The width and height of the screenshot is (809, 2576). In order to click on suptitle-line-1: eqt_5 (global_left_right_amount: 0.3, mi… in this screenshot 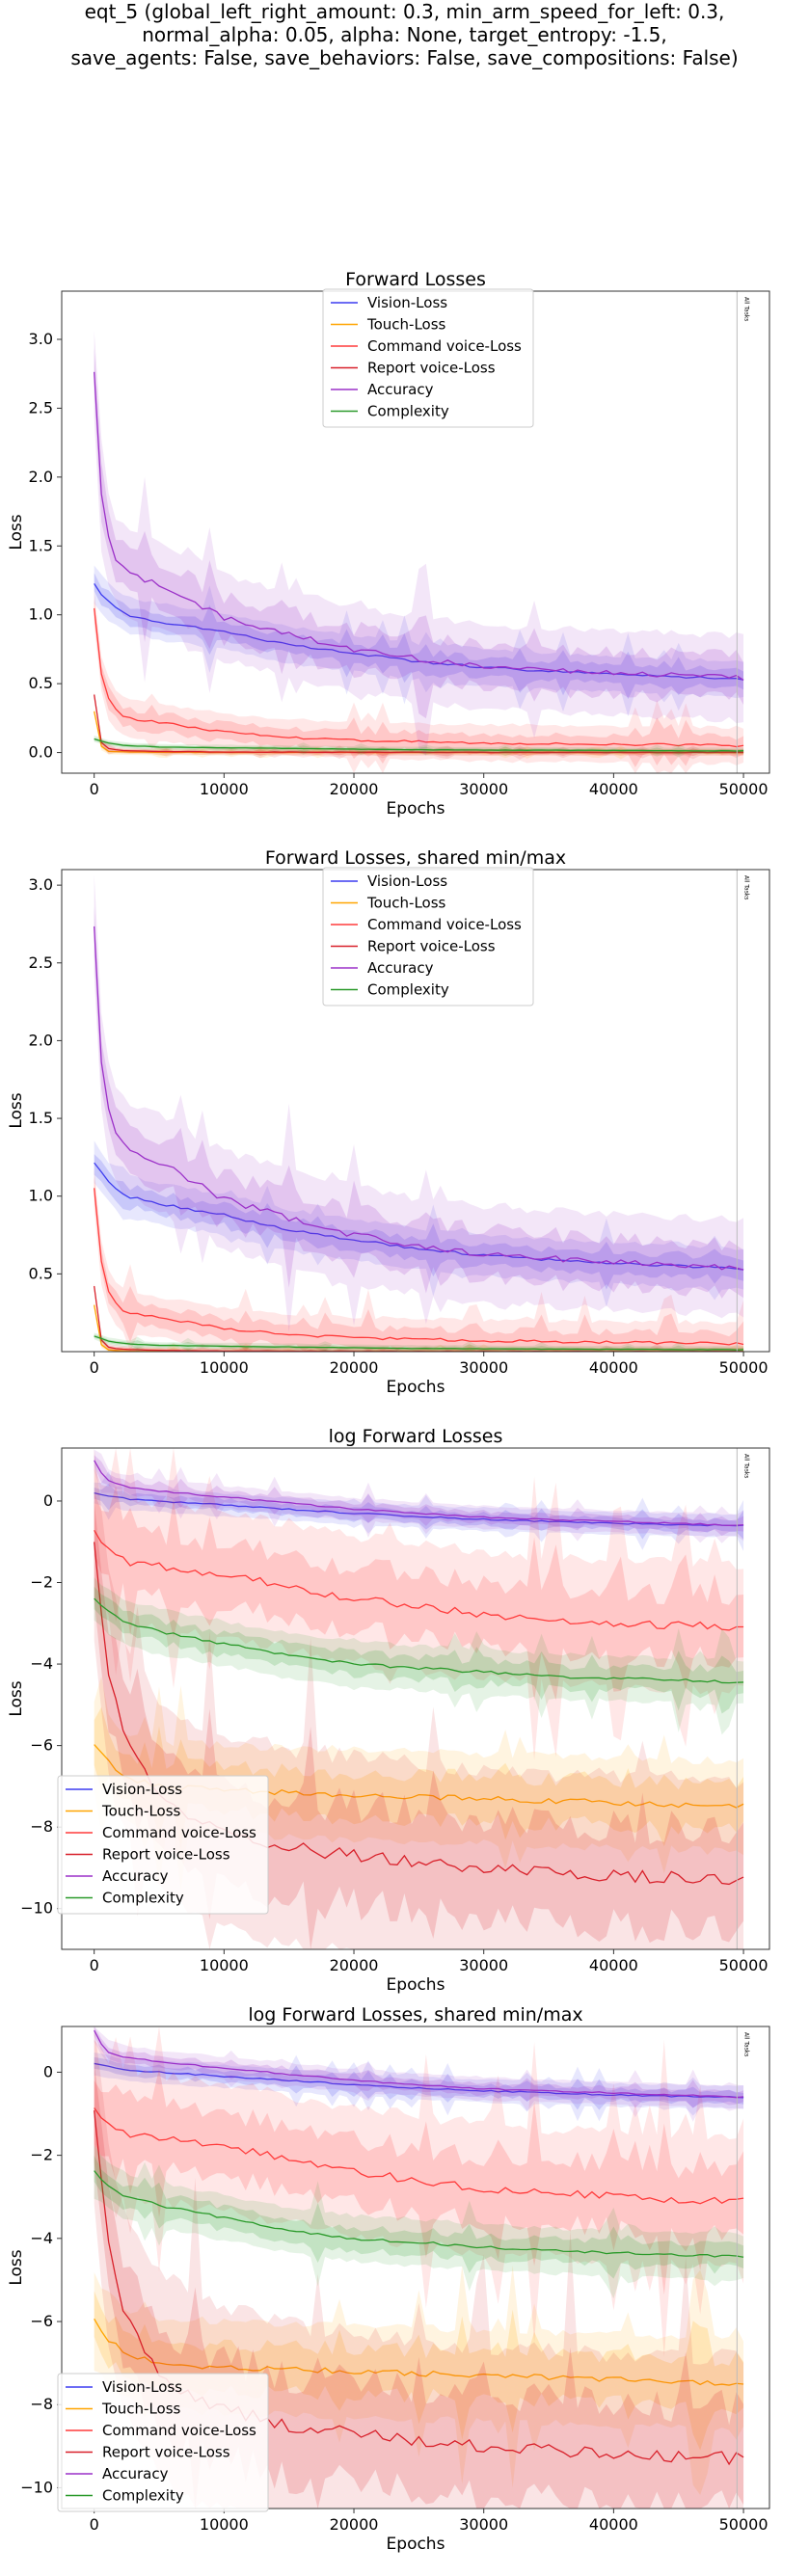, I will do `click(405, 11)`.